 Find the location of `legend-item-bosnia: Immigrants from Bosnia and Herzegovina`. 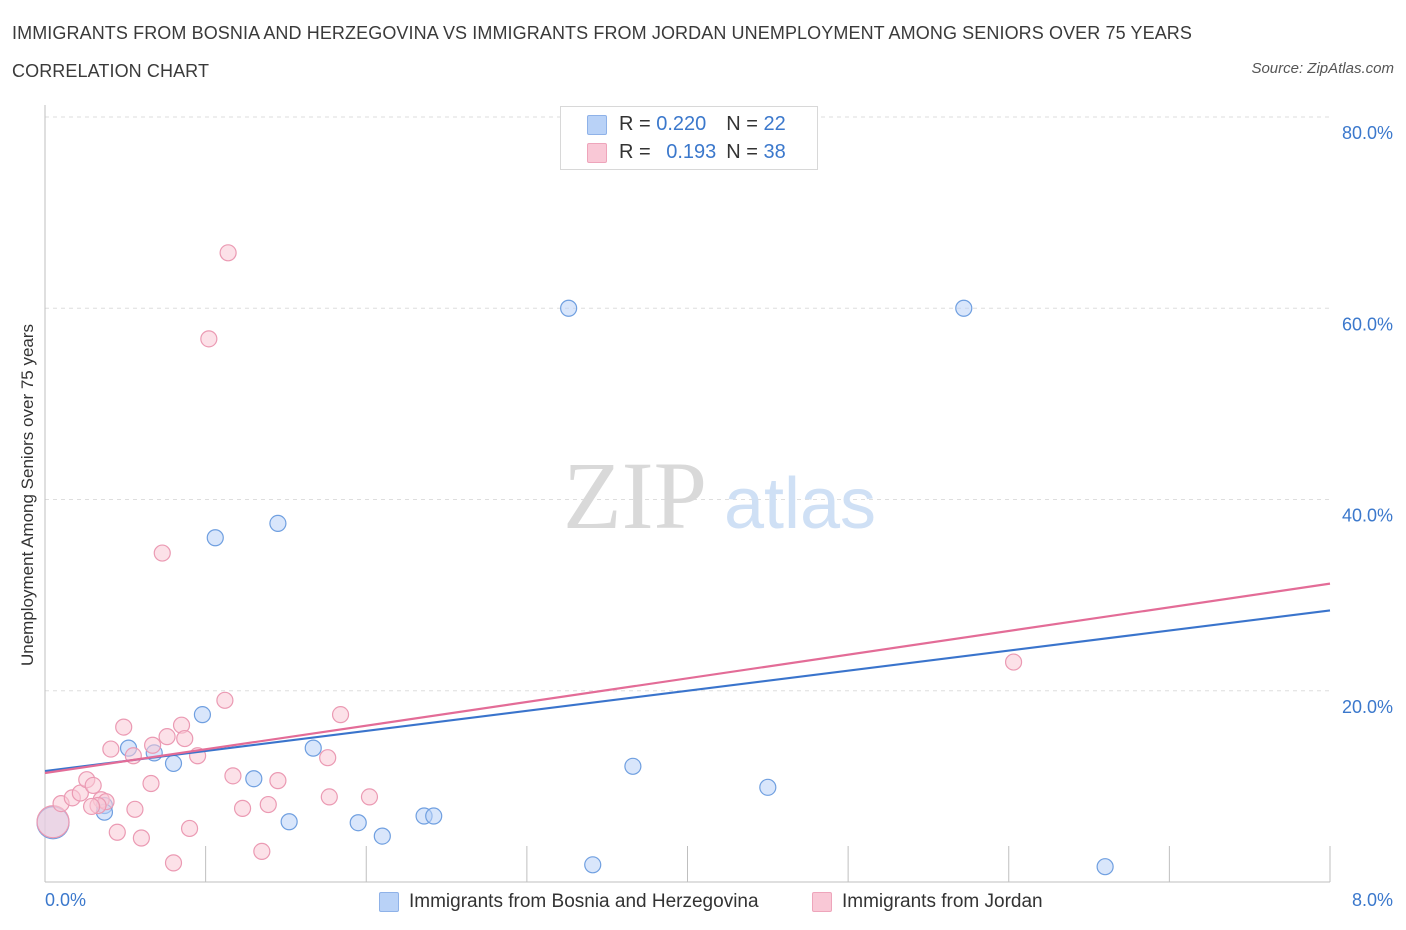

legend-item-bosnia: Immigrants from Bosnia and Herzegovina is located at coordinates (569, 902).